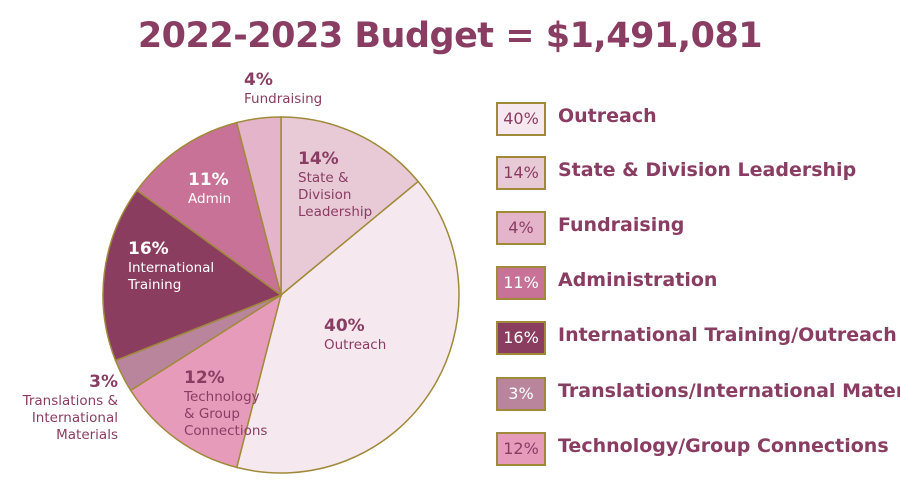 This screenshot has height=501, width=900. Describe the element at coordinates (638, 280) in the screenshot. I see `legend-label: Administration` at that location.